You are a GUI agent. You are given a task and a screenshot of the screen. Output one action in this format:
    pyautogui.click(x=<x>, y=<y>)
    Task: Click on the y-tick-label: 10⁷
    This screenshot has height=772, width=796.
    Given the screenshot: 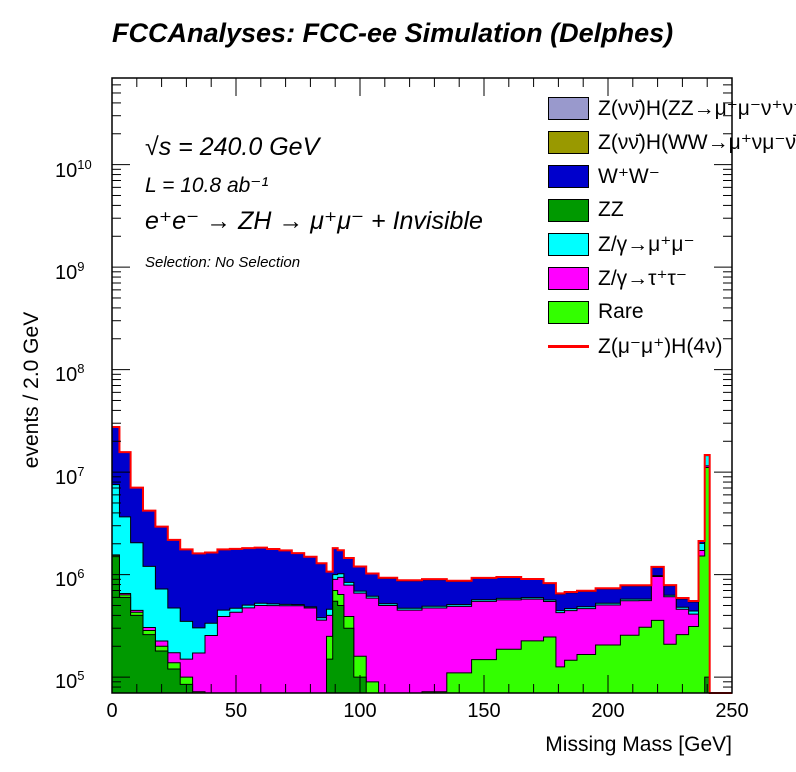 What is the action you would take?
    pyautogui.click(x=70, y=476)
    